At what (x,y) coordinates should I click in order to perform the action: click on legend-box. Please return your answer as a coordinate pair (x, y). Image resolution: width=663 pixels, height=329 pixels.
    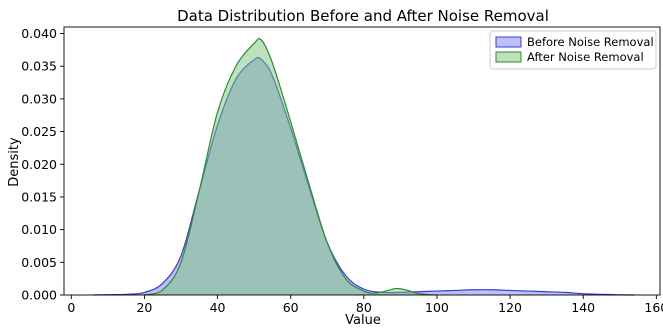
    Looking at the image, I should click on (573, 50).